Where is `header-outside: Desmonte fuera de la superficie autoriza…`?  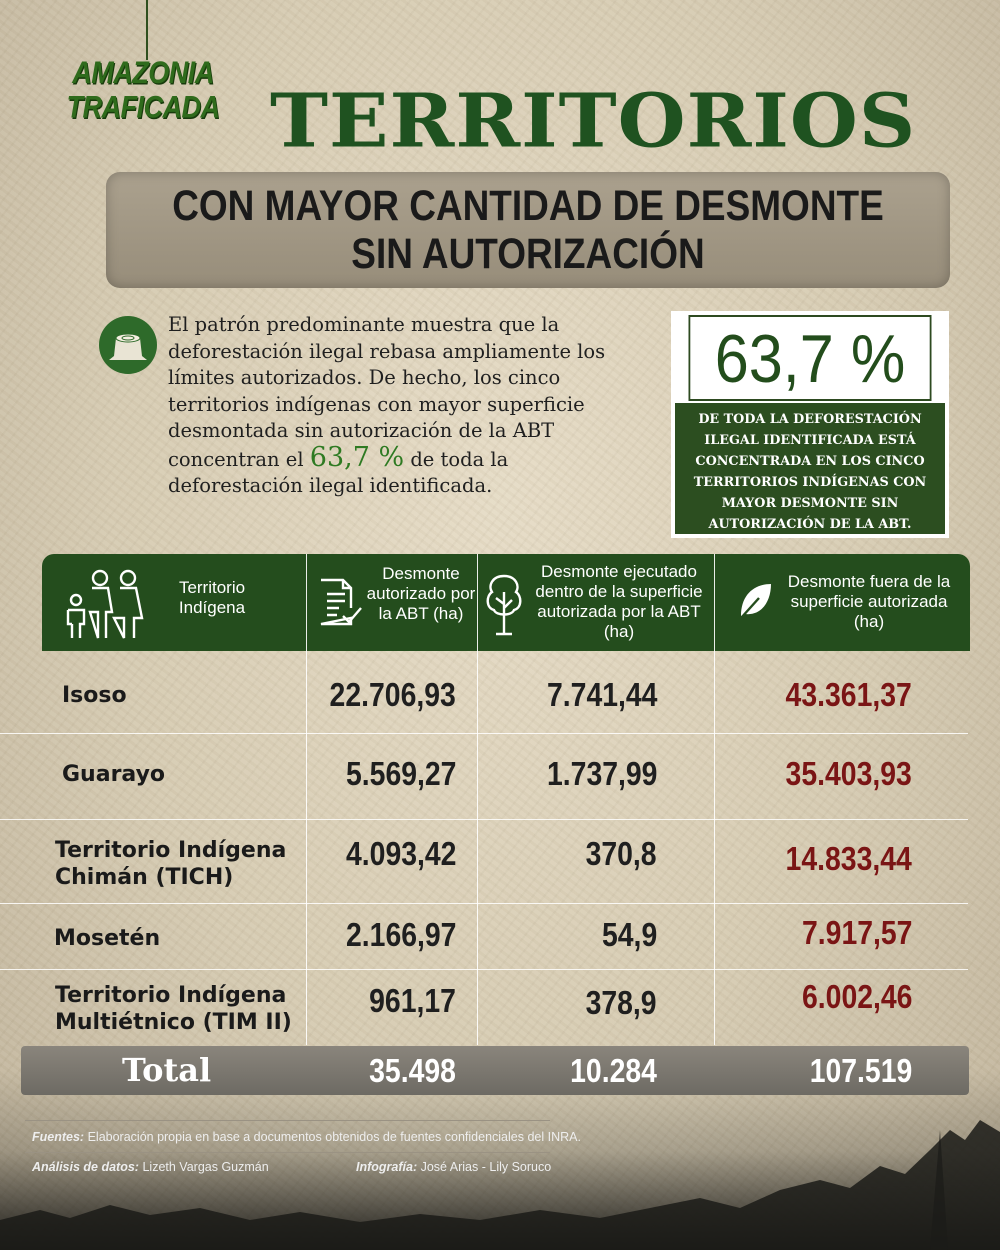
header-outside: Desmonte fuera de la superficie autoriza… is located at coordinates (842, 602).